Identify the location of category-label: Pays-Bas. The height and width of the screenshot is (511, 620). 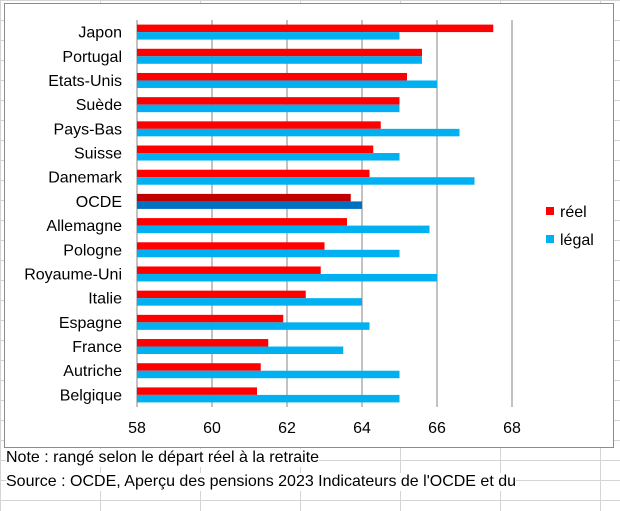
(88, 129).